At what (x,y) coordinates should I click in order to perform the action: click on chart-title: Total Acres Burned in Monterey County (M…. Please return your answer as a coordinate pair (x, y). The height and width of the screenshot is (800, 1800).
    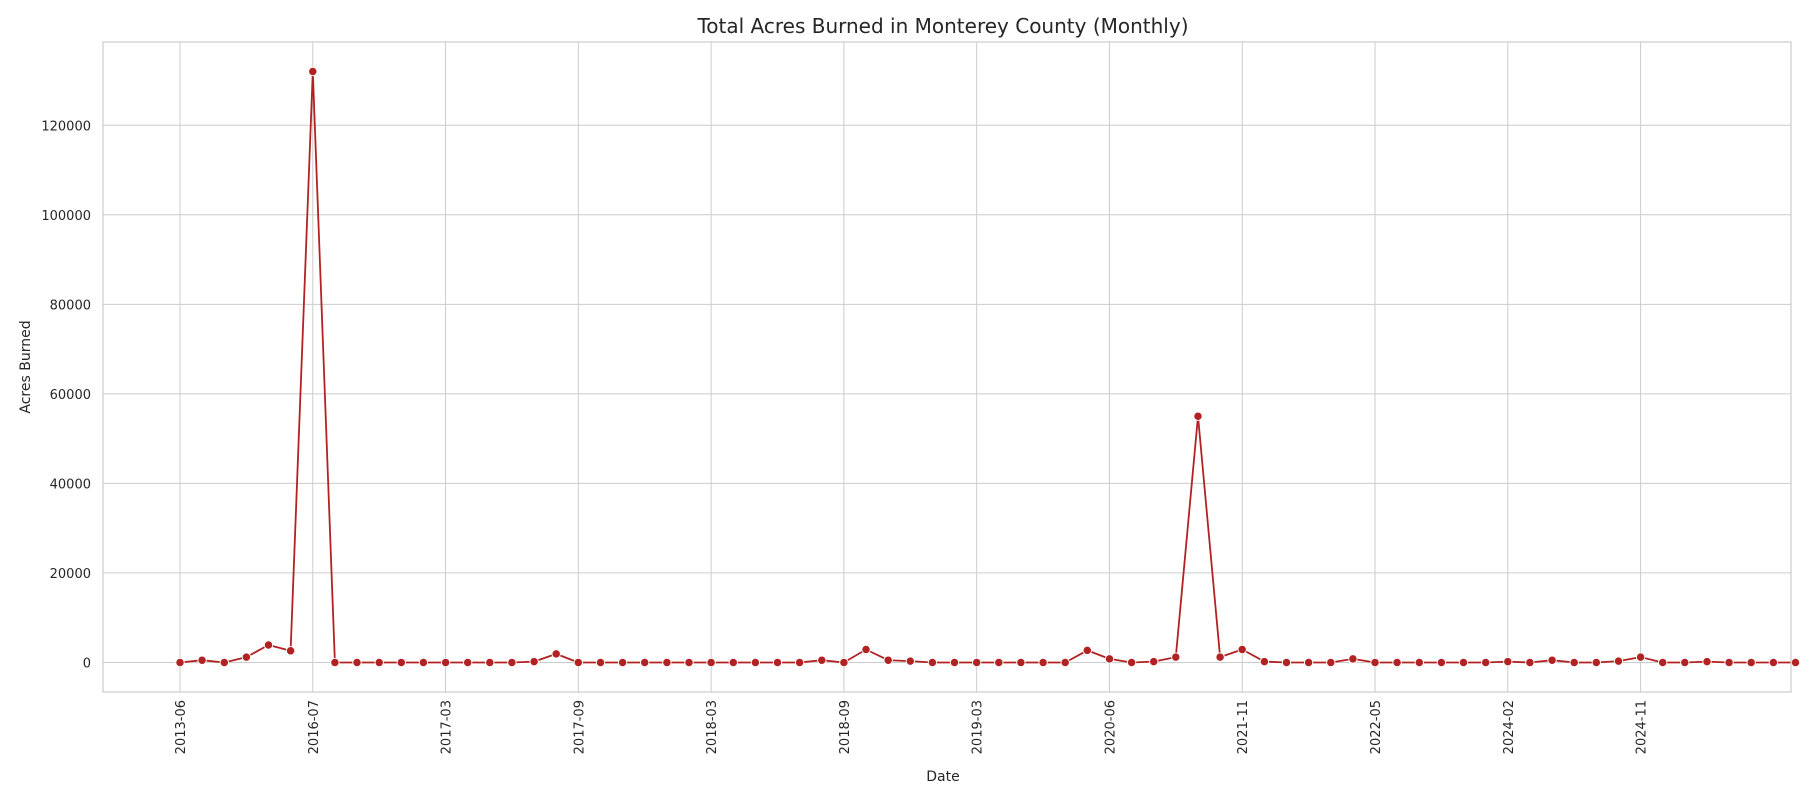
    Looking at the image, I should click on (942, 26).